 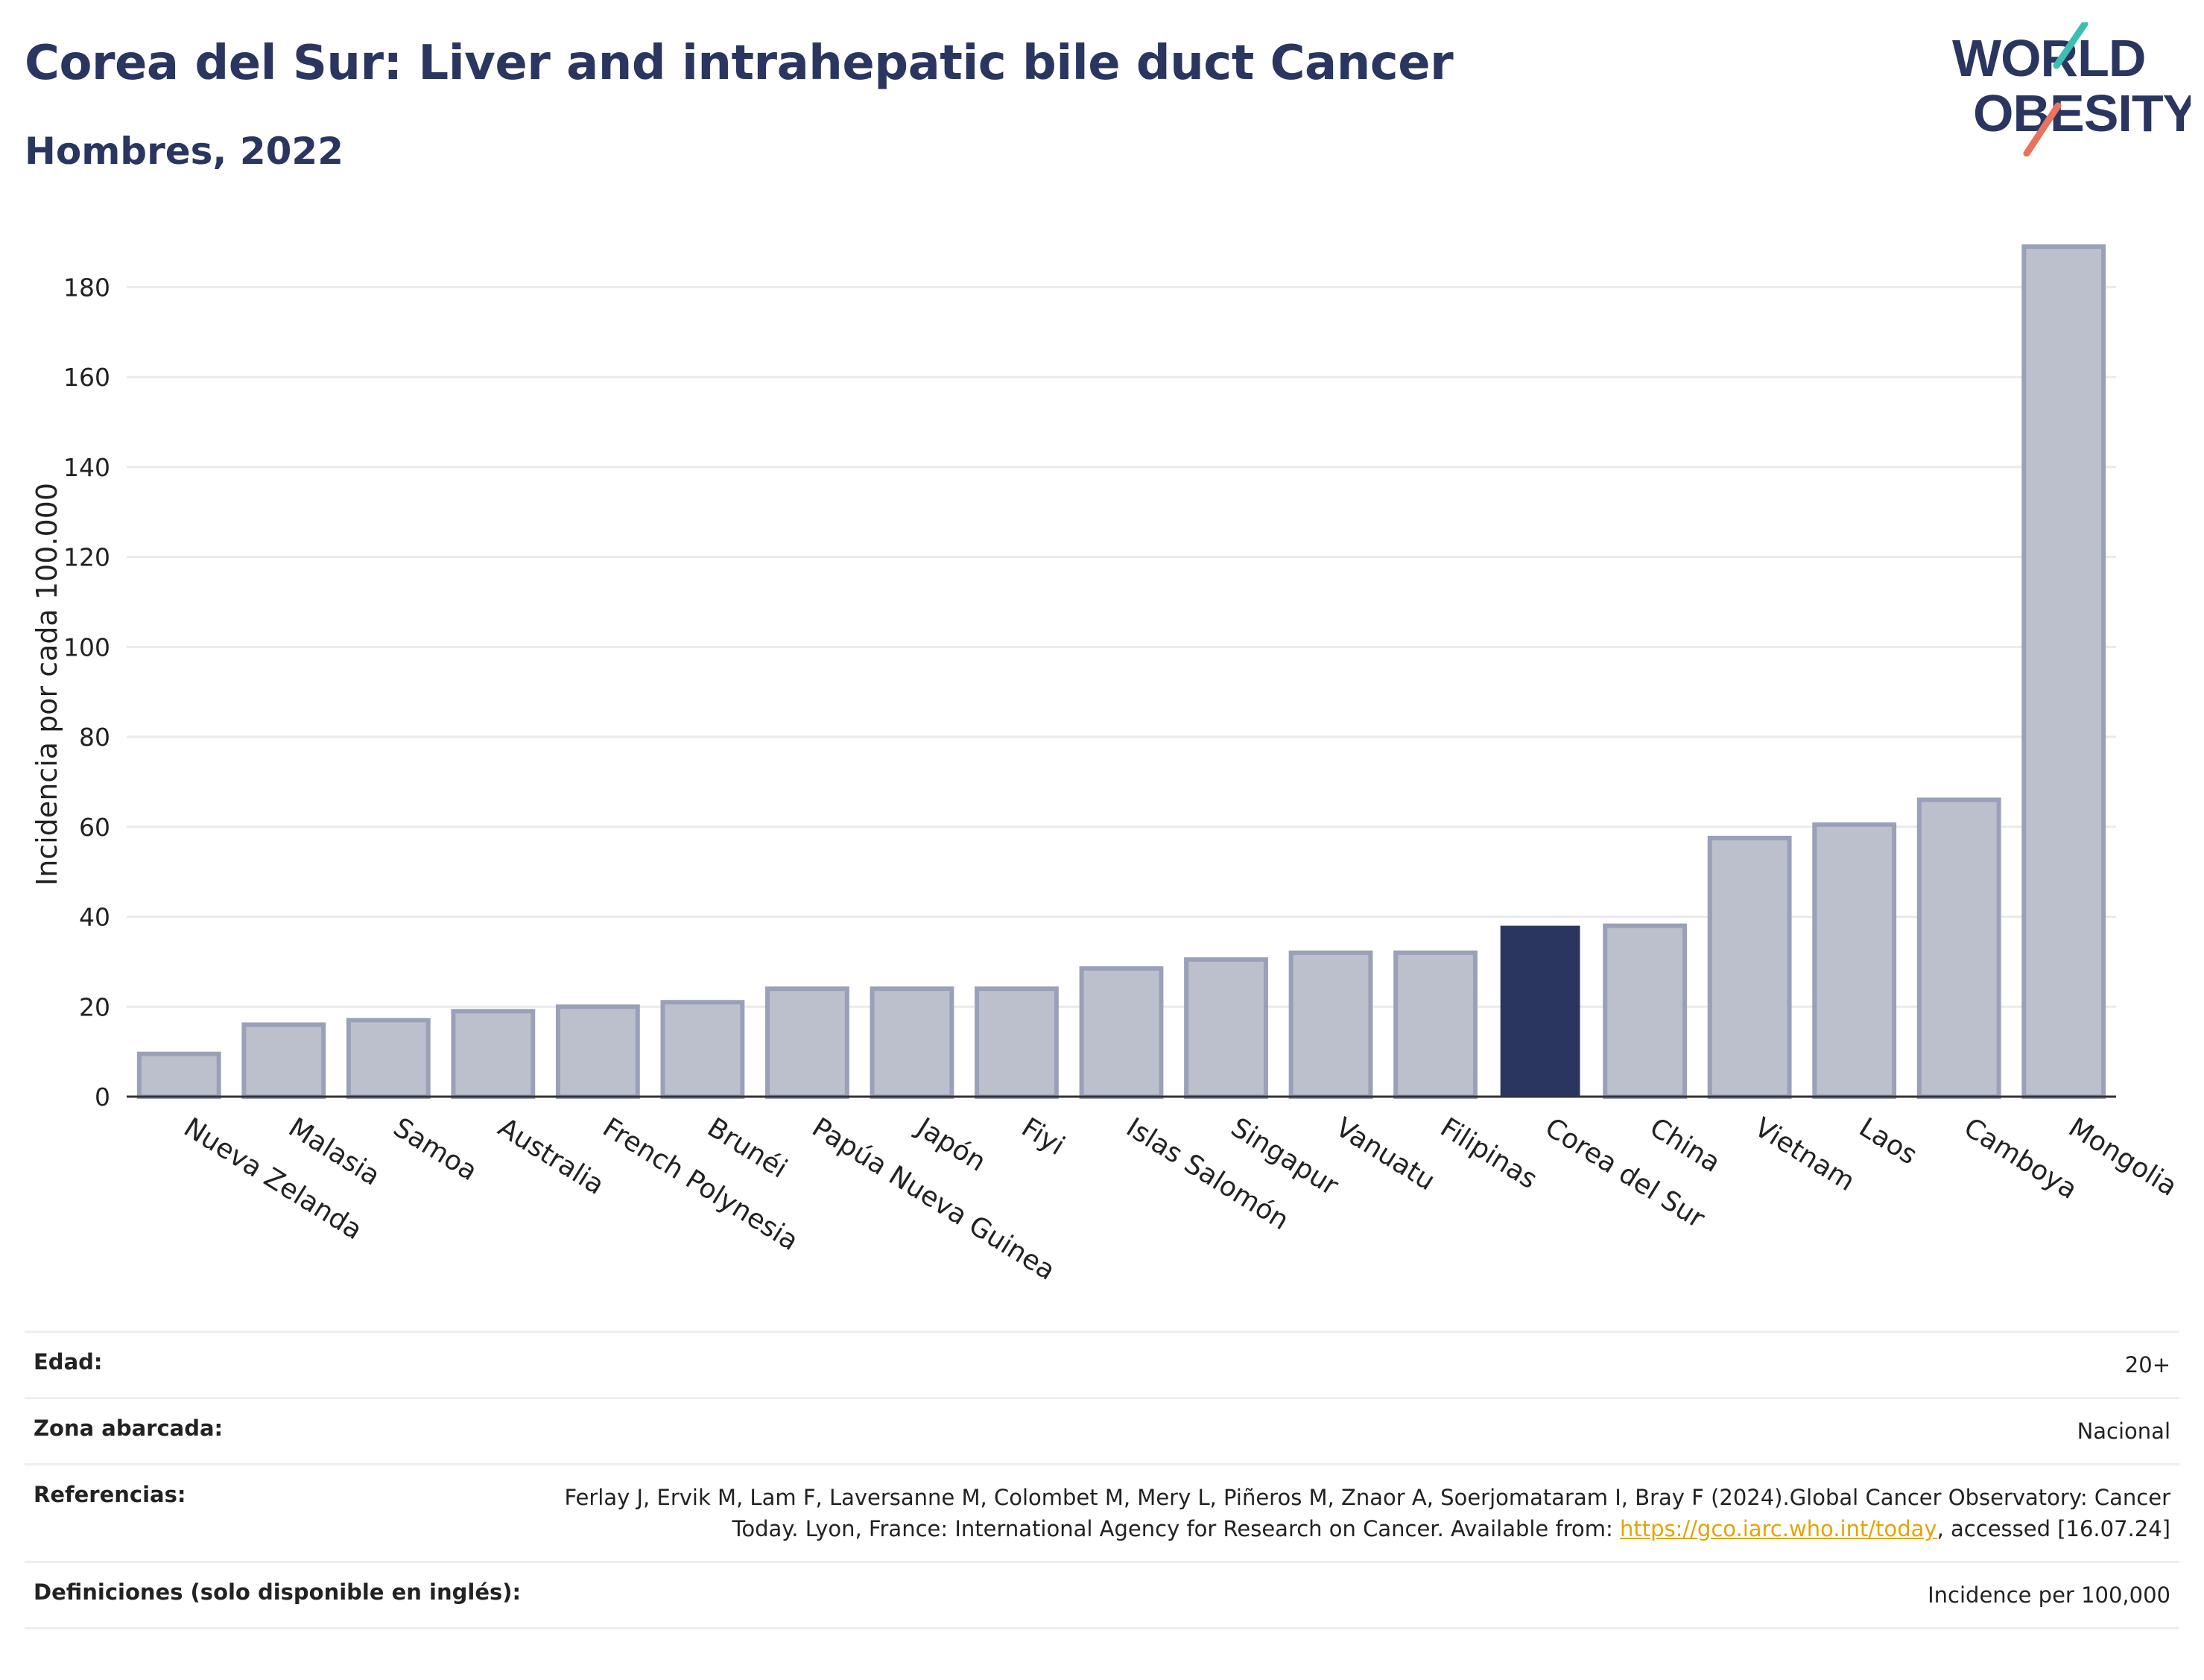 I want to click on bar-malasia, so click(x=283, y=1060).